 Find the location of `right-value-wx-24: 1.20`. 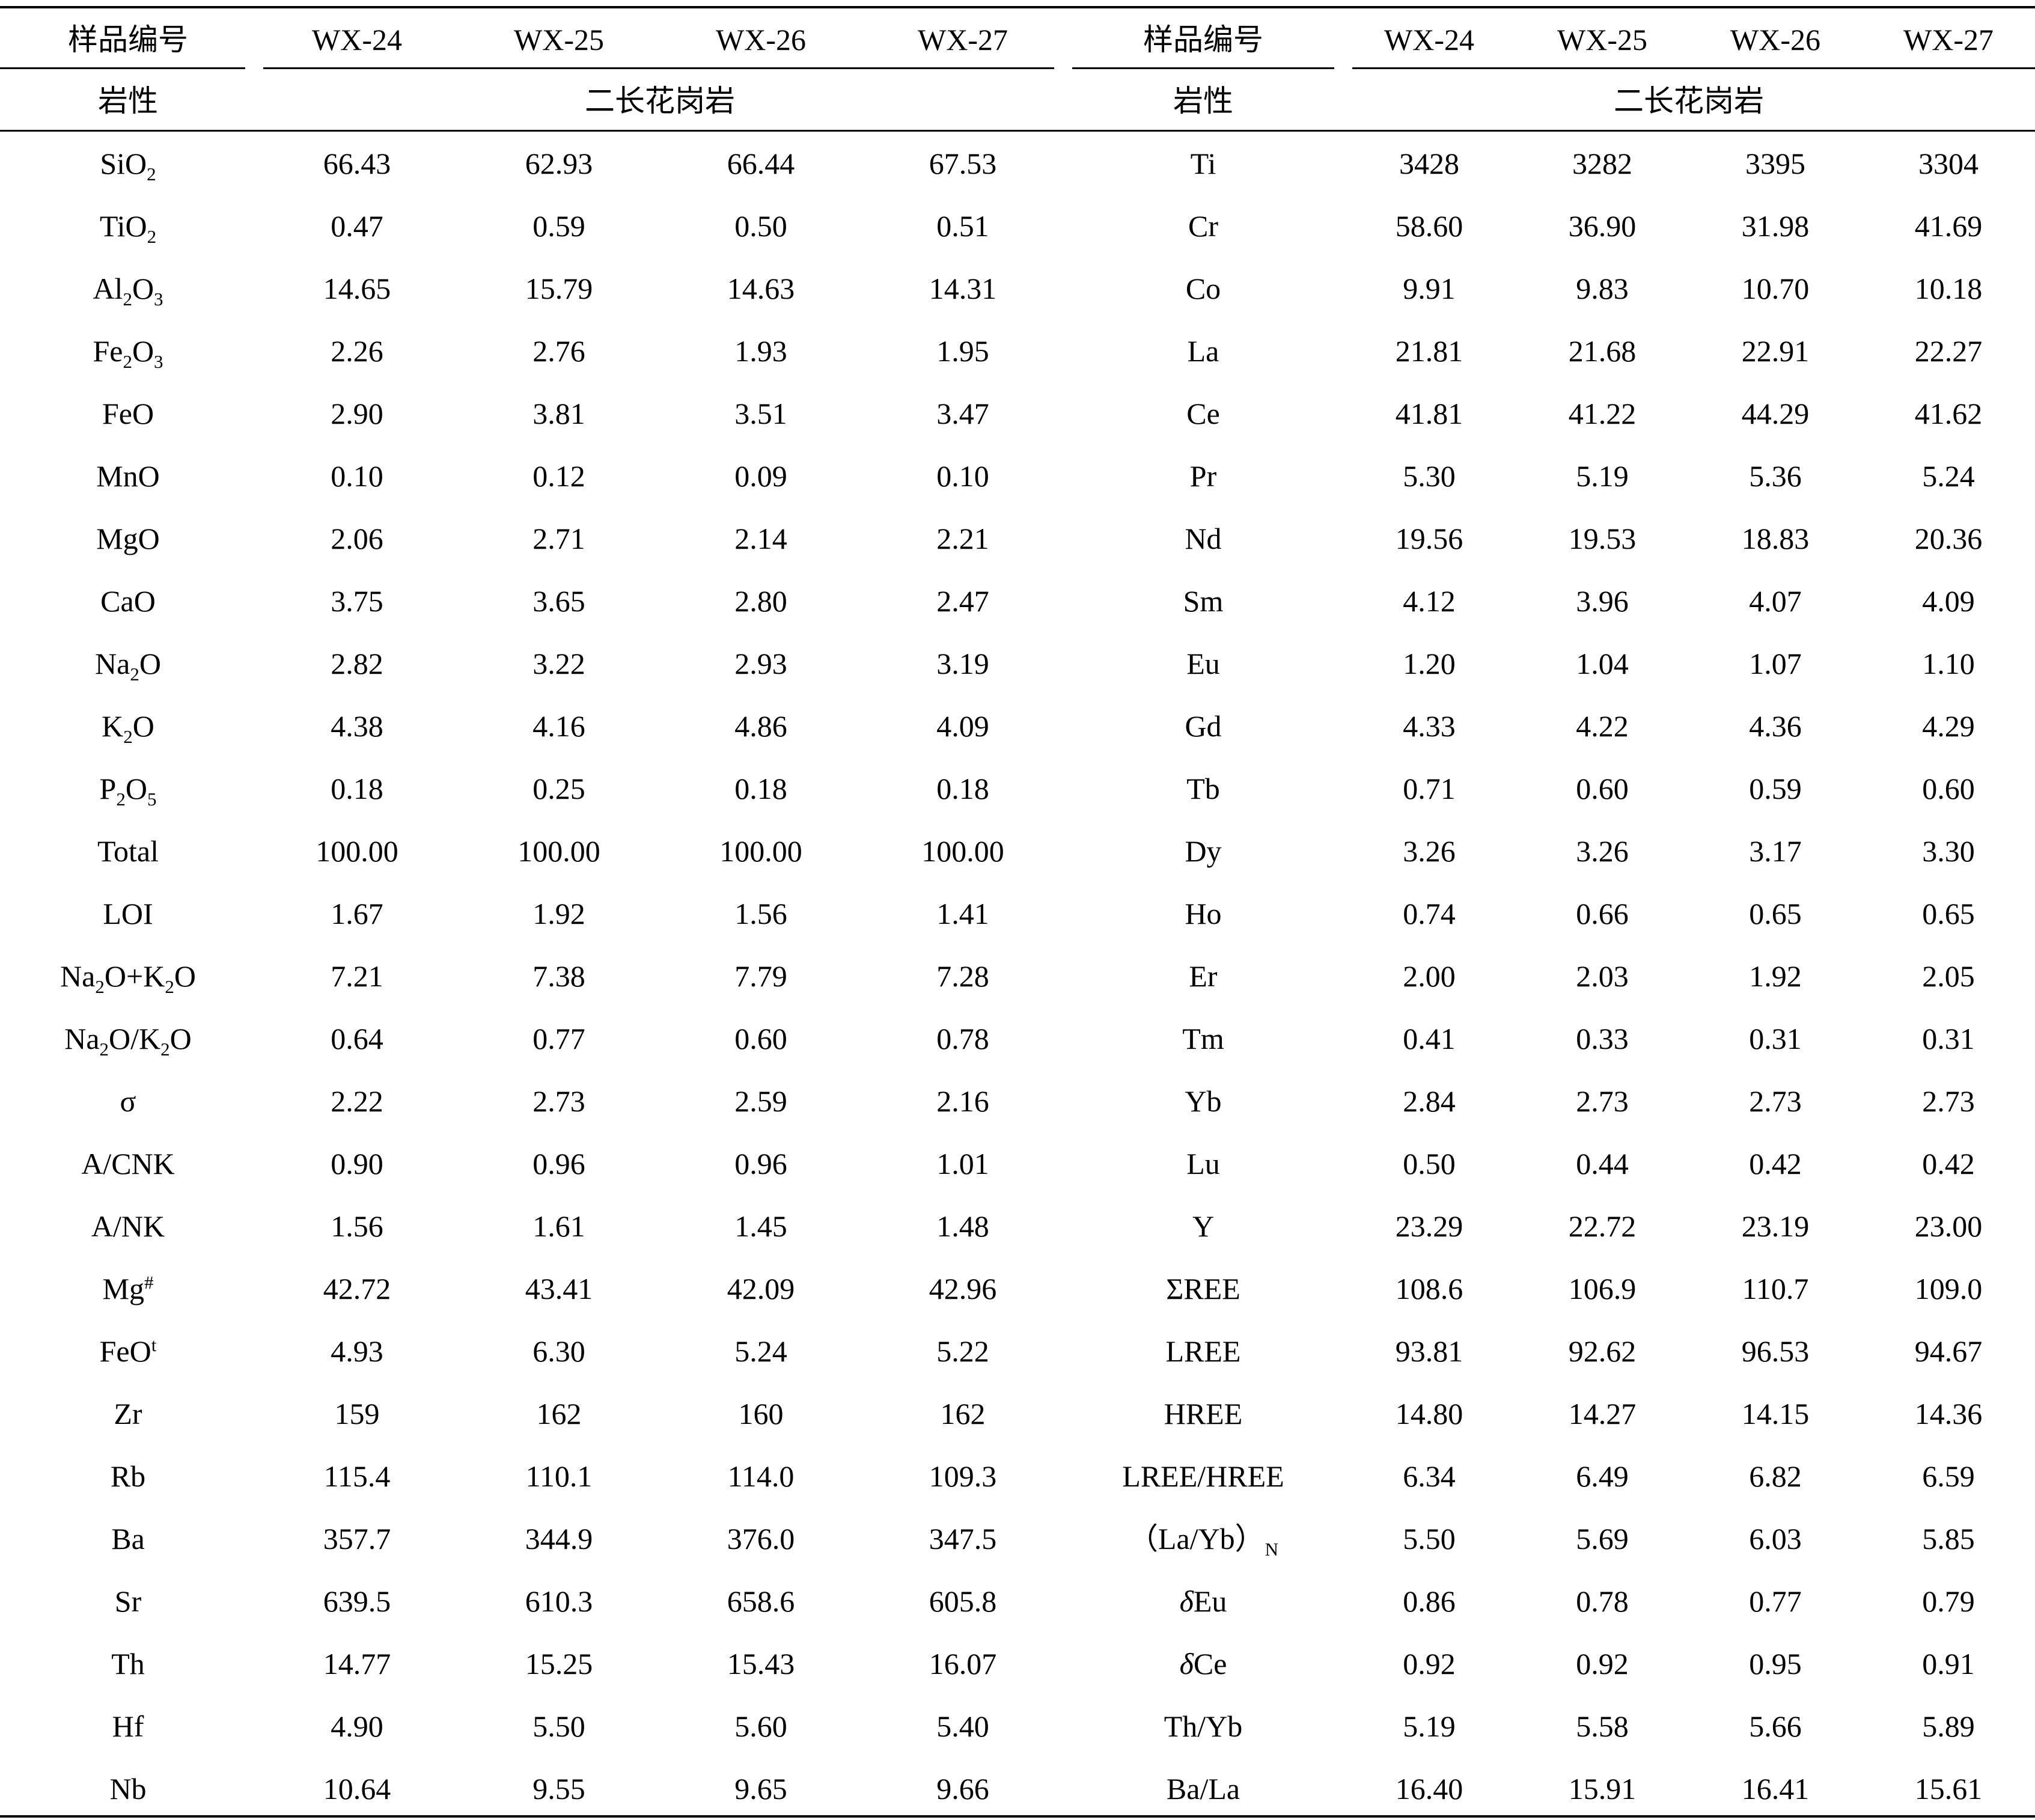

right-value-wx-24: 1.20 is located at coordinates (1430, 663).